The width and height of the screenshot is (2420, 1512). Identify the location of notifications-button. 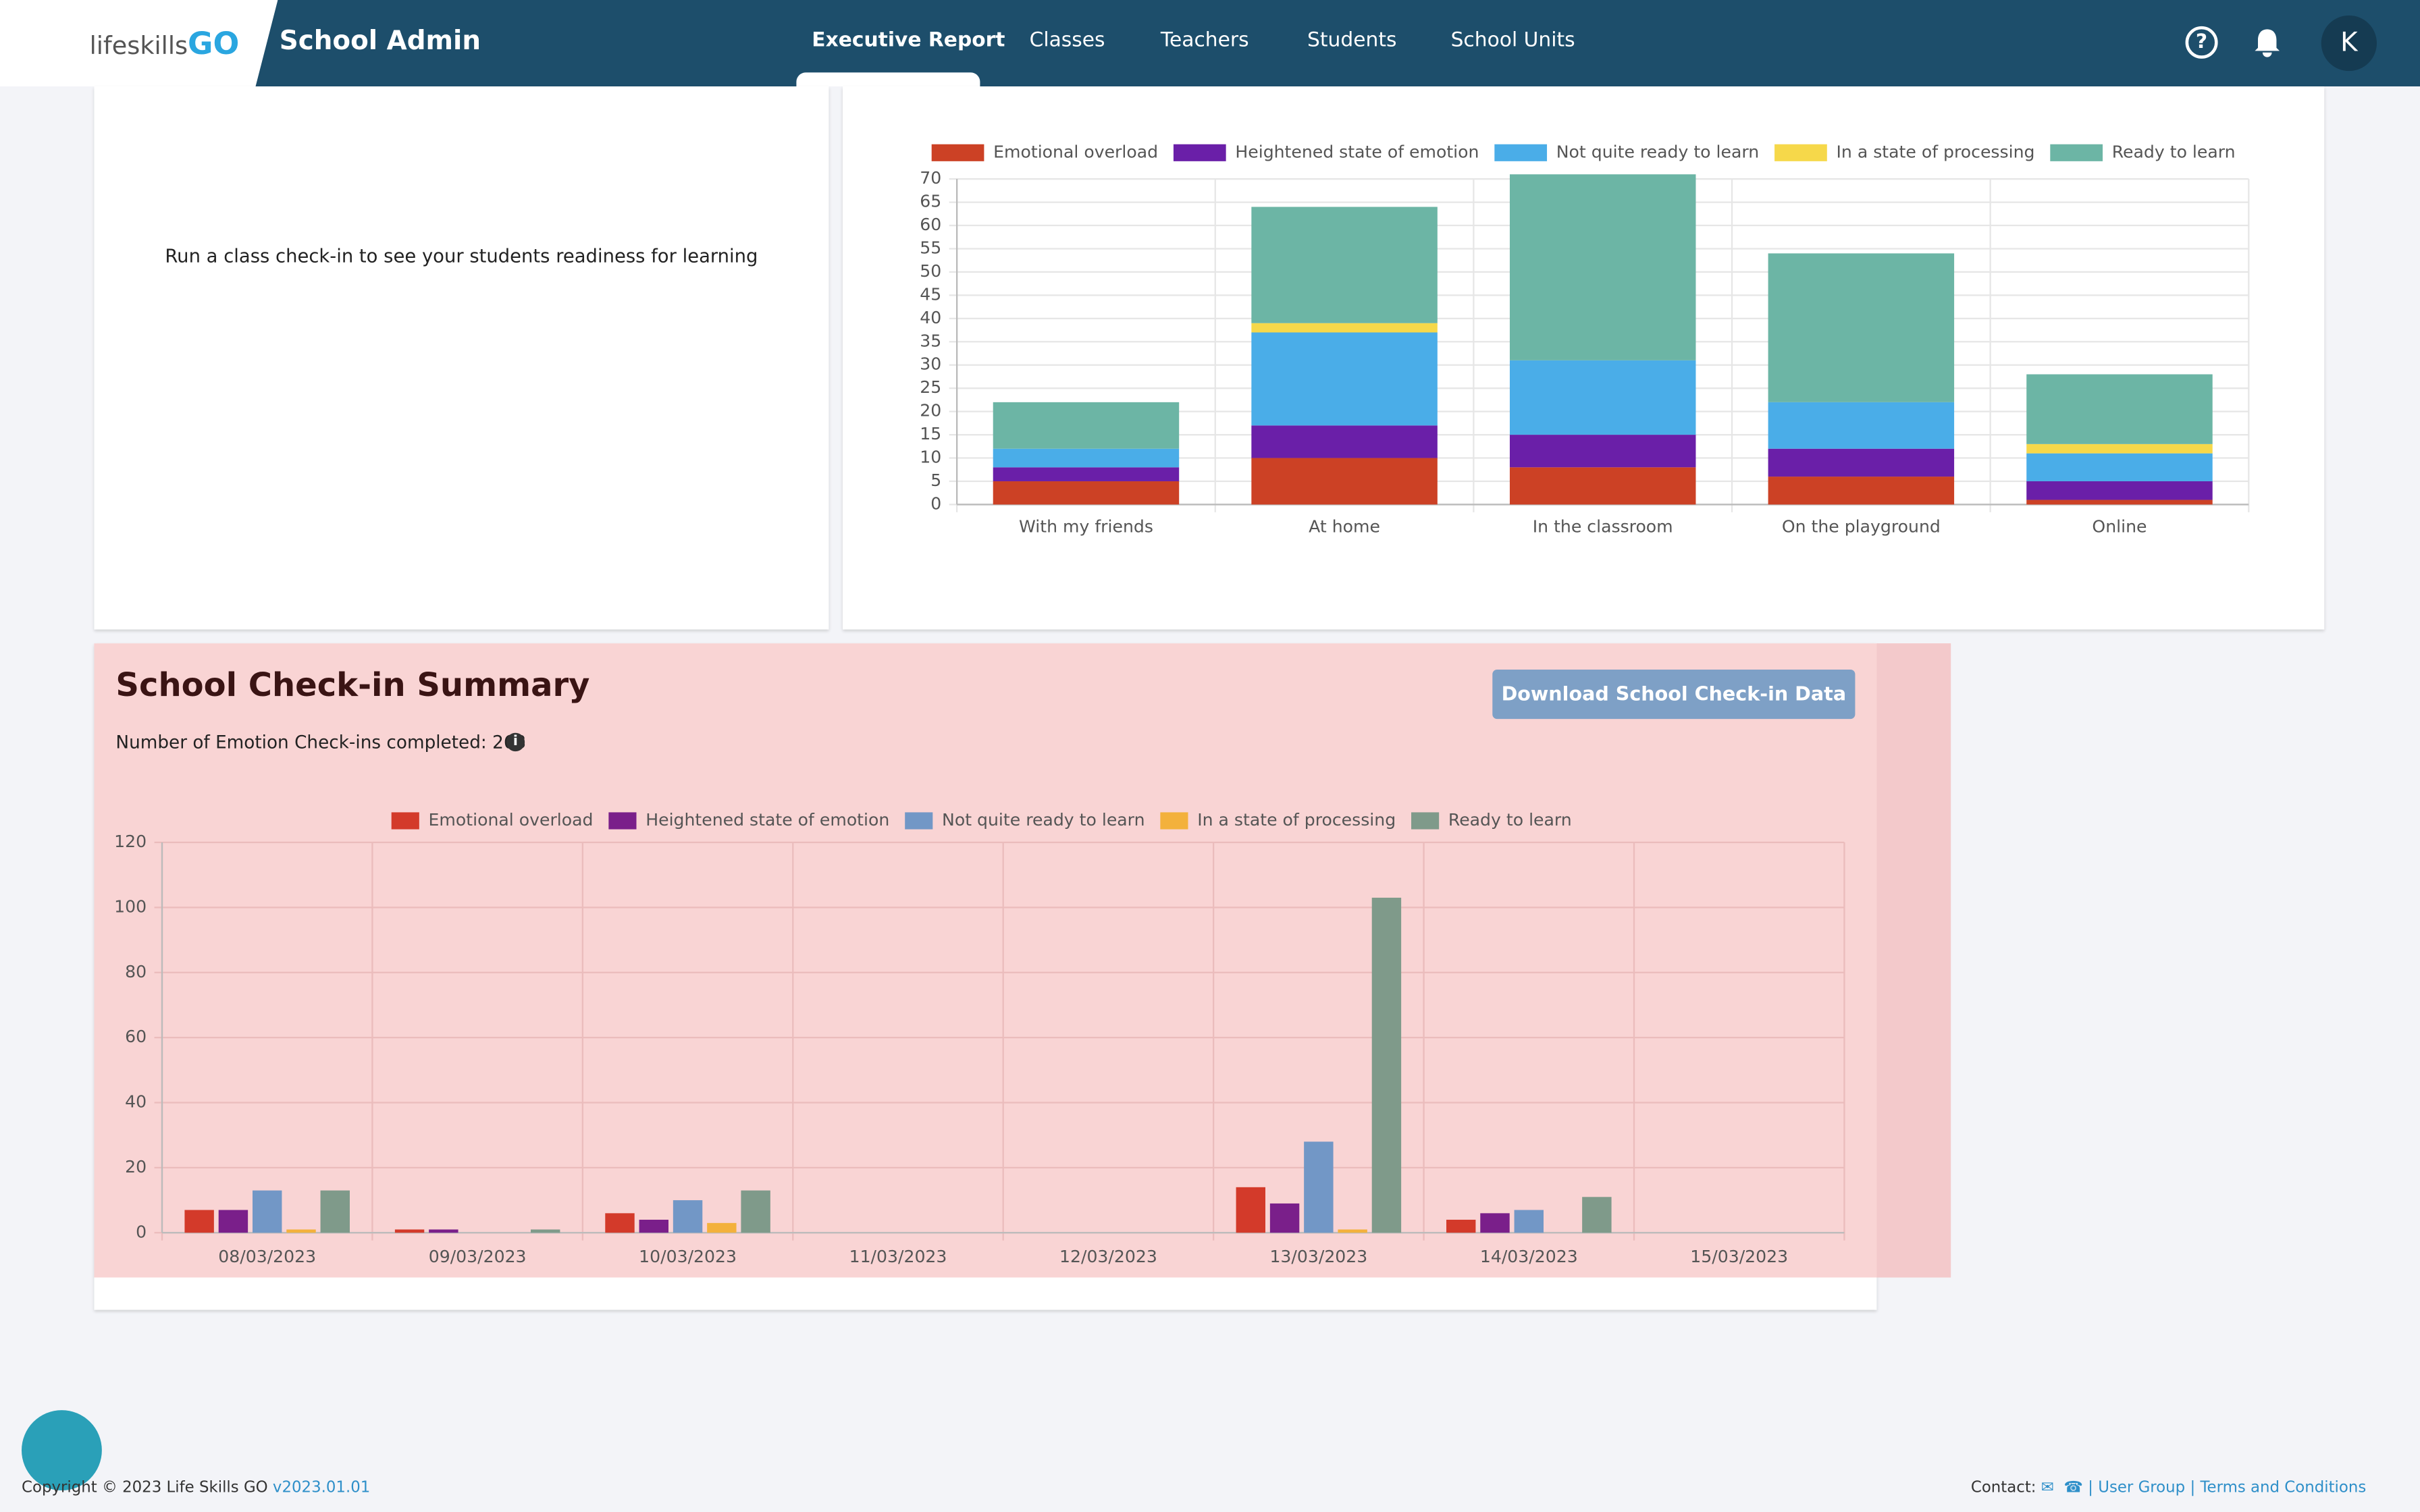
(2267, 43).